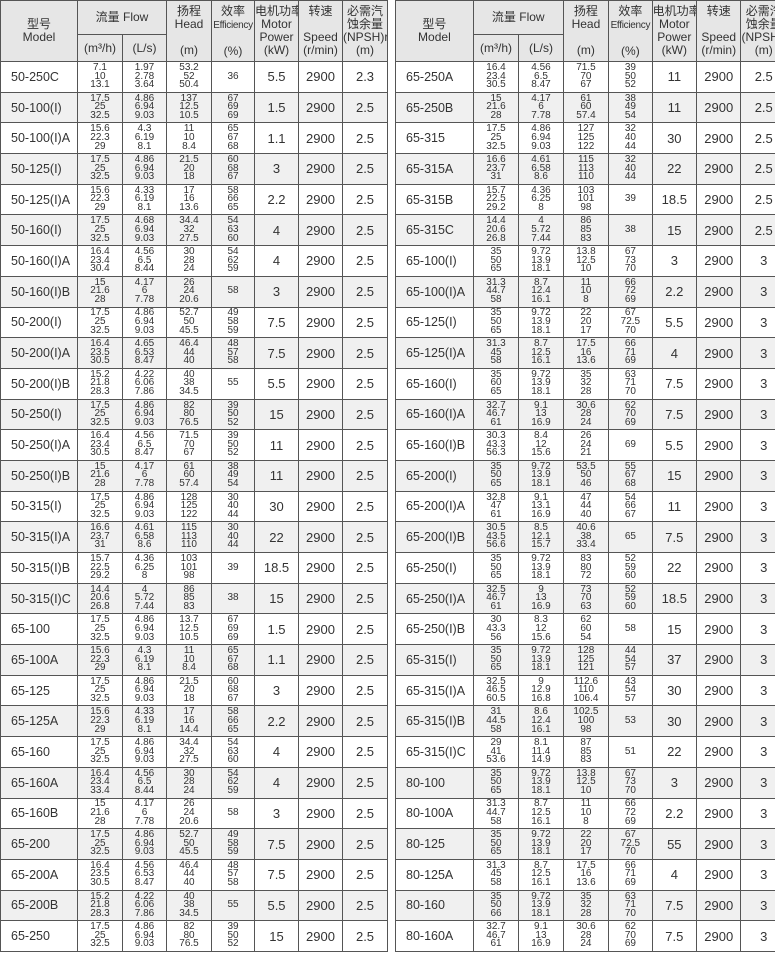 This screenshot has height=960, width=775. I want to click on cell-value: 6.58, so click(144, 536).